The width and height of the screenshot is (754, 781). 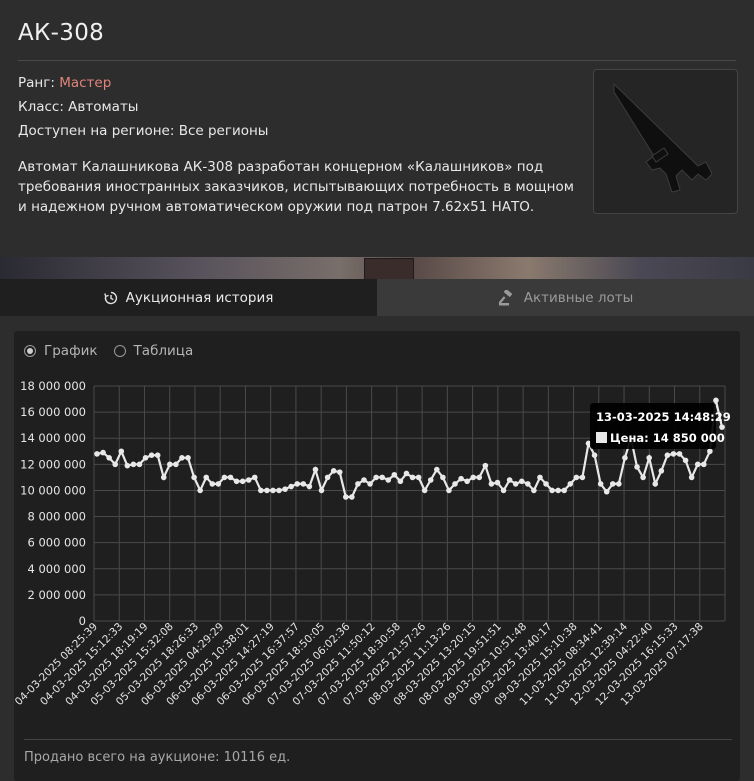 I want to click on title-divider, so click(x=377, y=60).